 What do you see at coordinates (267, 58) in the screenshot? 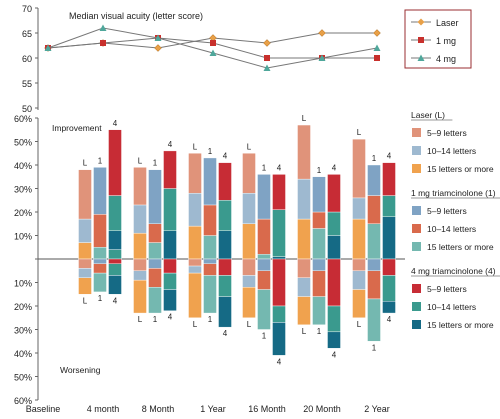
I see `series-point-1-mg` at bounding box center [267, 58].